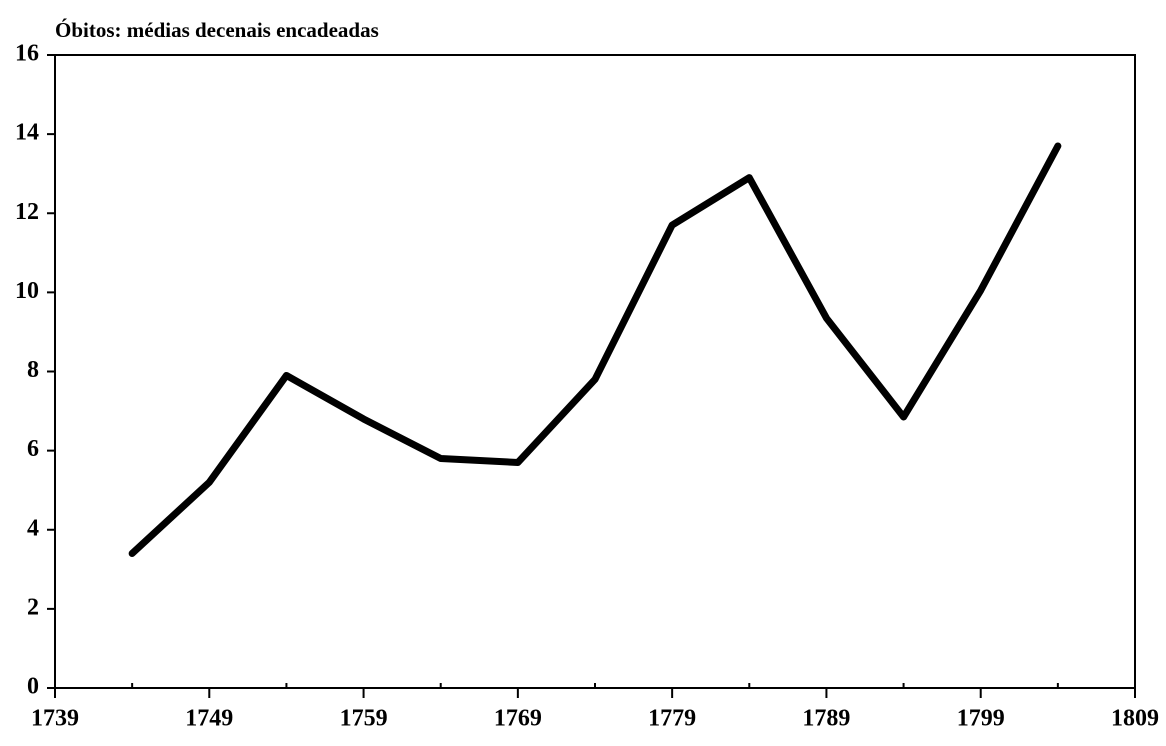 This screenshot has width=1166, height=746. I want to click on chart-title: Óbitos: médias decenais encadeadas, so click(217, 30).